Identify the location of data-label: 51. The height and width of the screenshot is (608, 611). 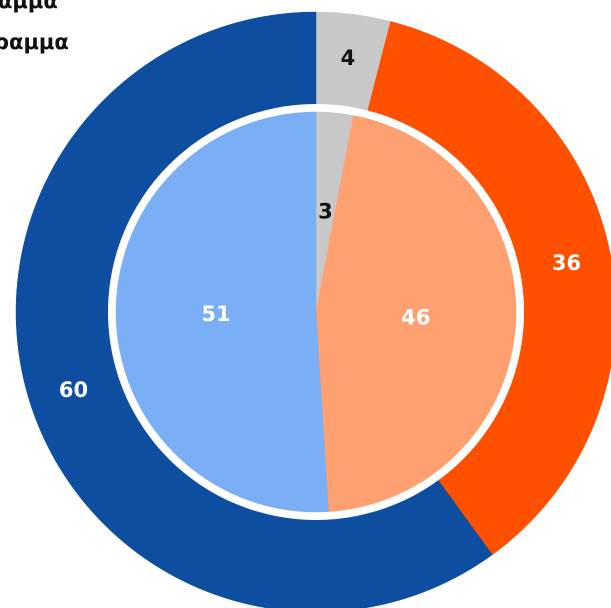
(215, 314).